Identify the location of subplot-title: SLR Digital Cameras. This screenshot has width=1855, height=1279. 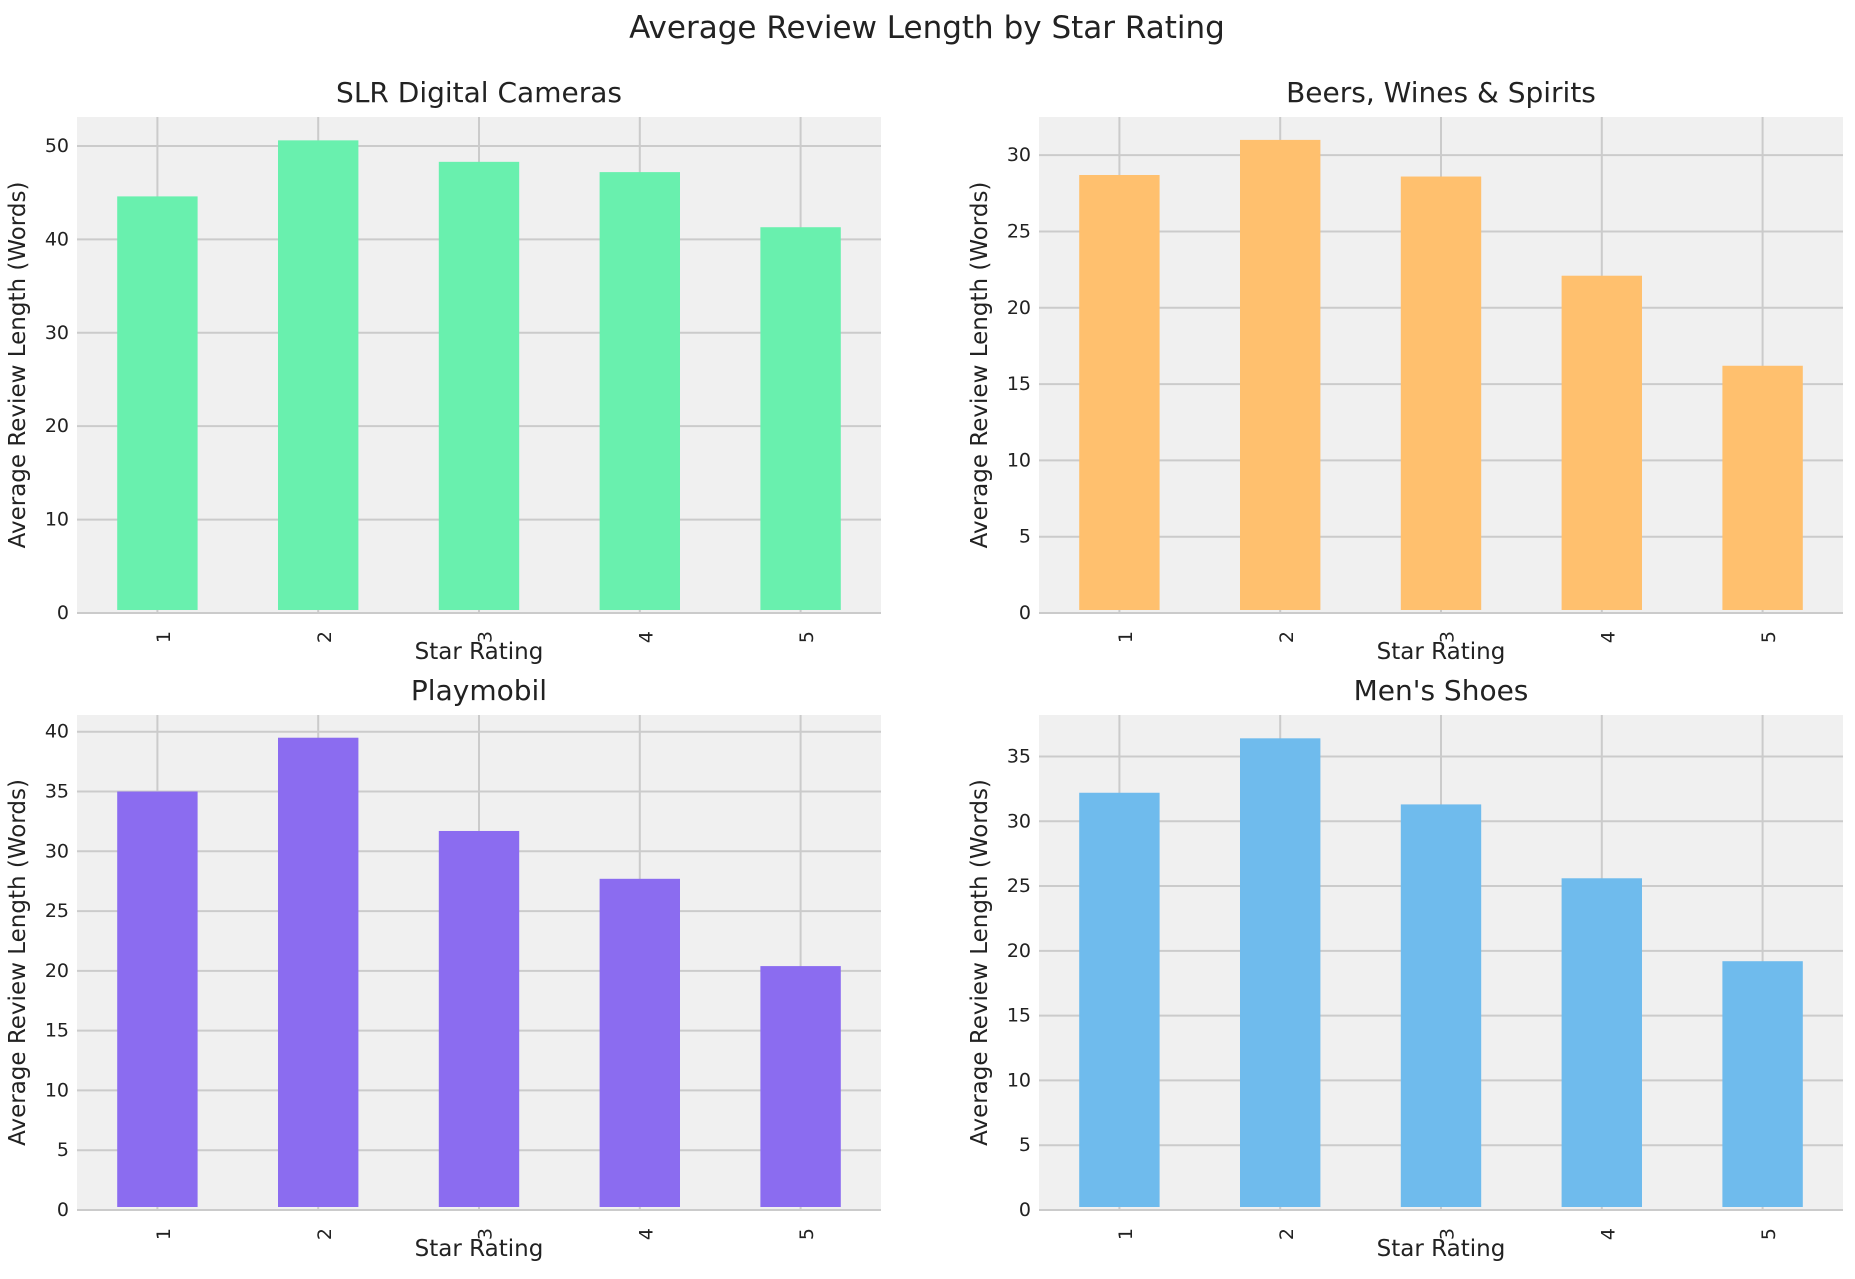
(479, 92).